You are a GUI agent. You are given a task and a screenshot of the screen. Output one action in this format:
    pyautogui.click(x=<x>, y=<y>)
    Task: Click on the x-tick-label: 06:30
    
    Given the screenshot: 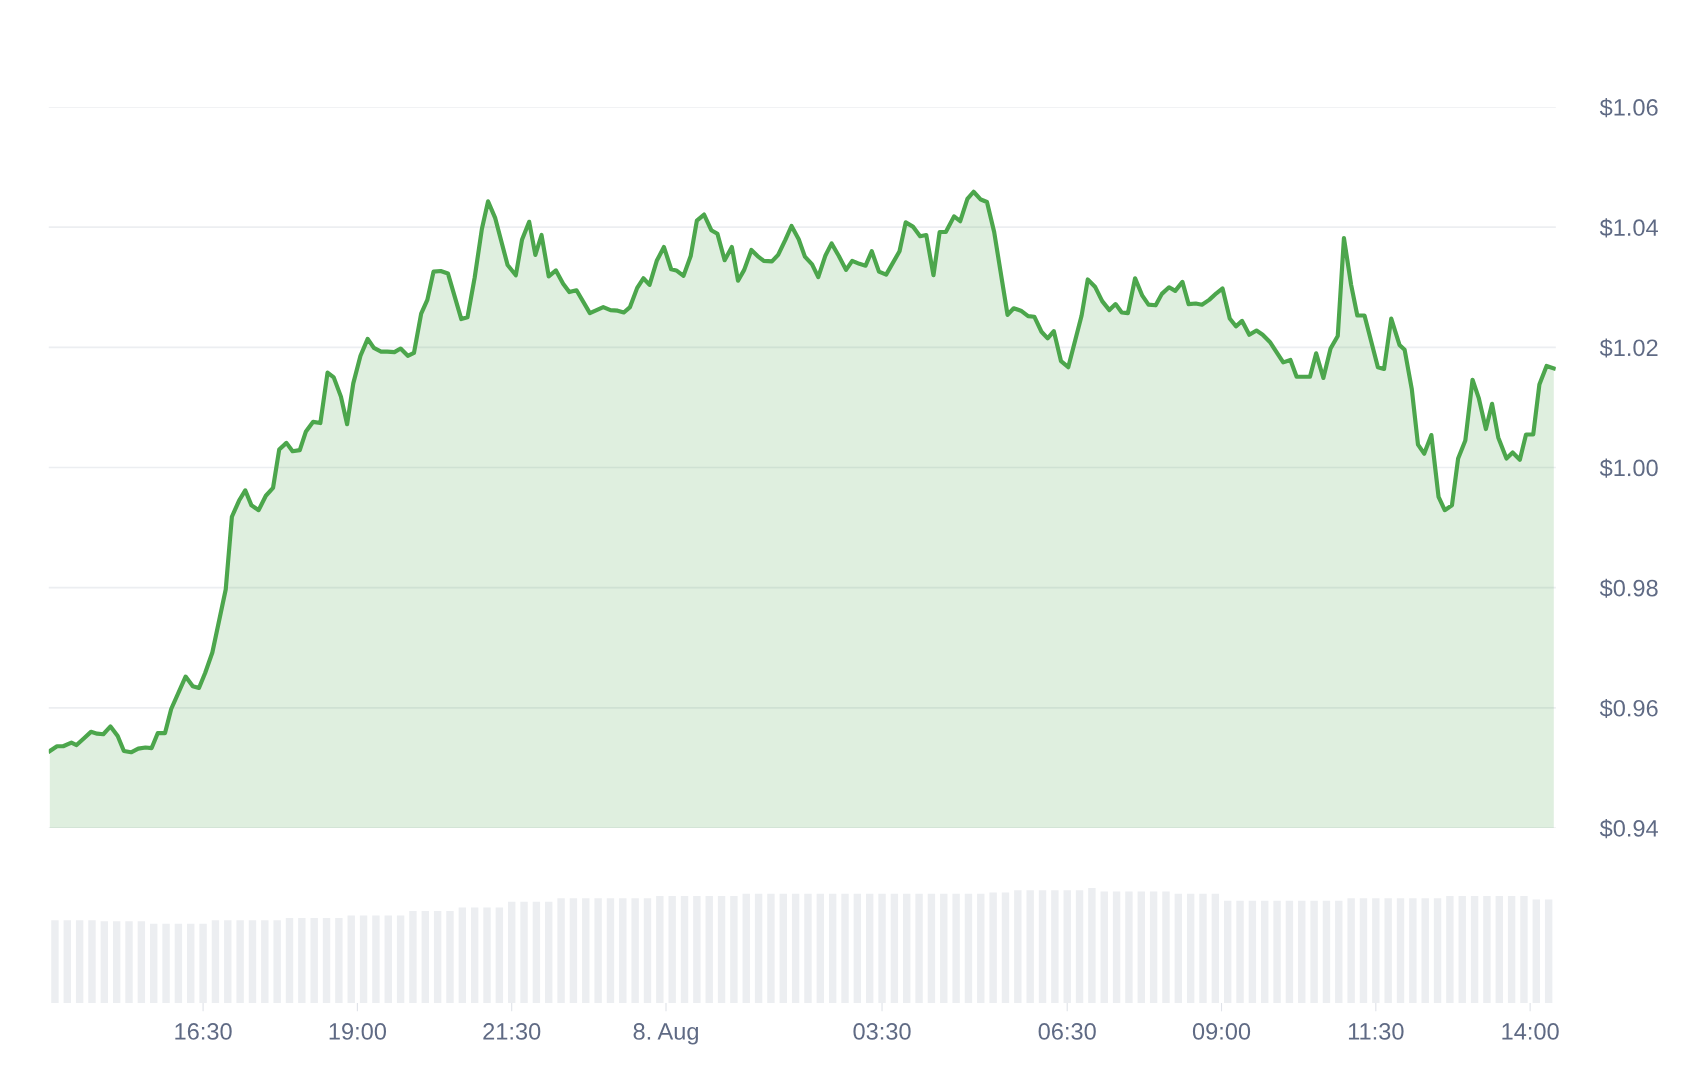 What is the action you would take?
    pyautogui.click(x=1067, y=1031)
    